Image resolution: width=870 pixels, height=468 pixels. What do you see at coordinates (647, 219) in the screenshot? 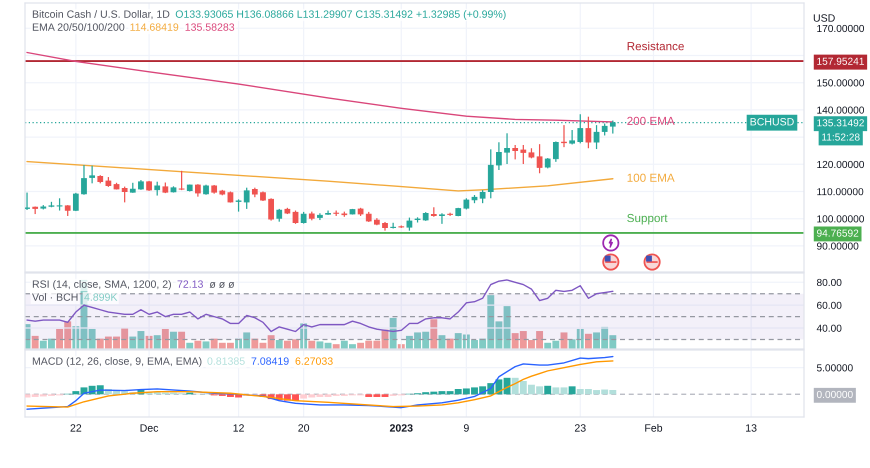
I see `ref-line-label: Support` at bounding box center [647, 219].